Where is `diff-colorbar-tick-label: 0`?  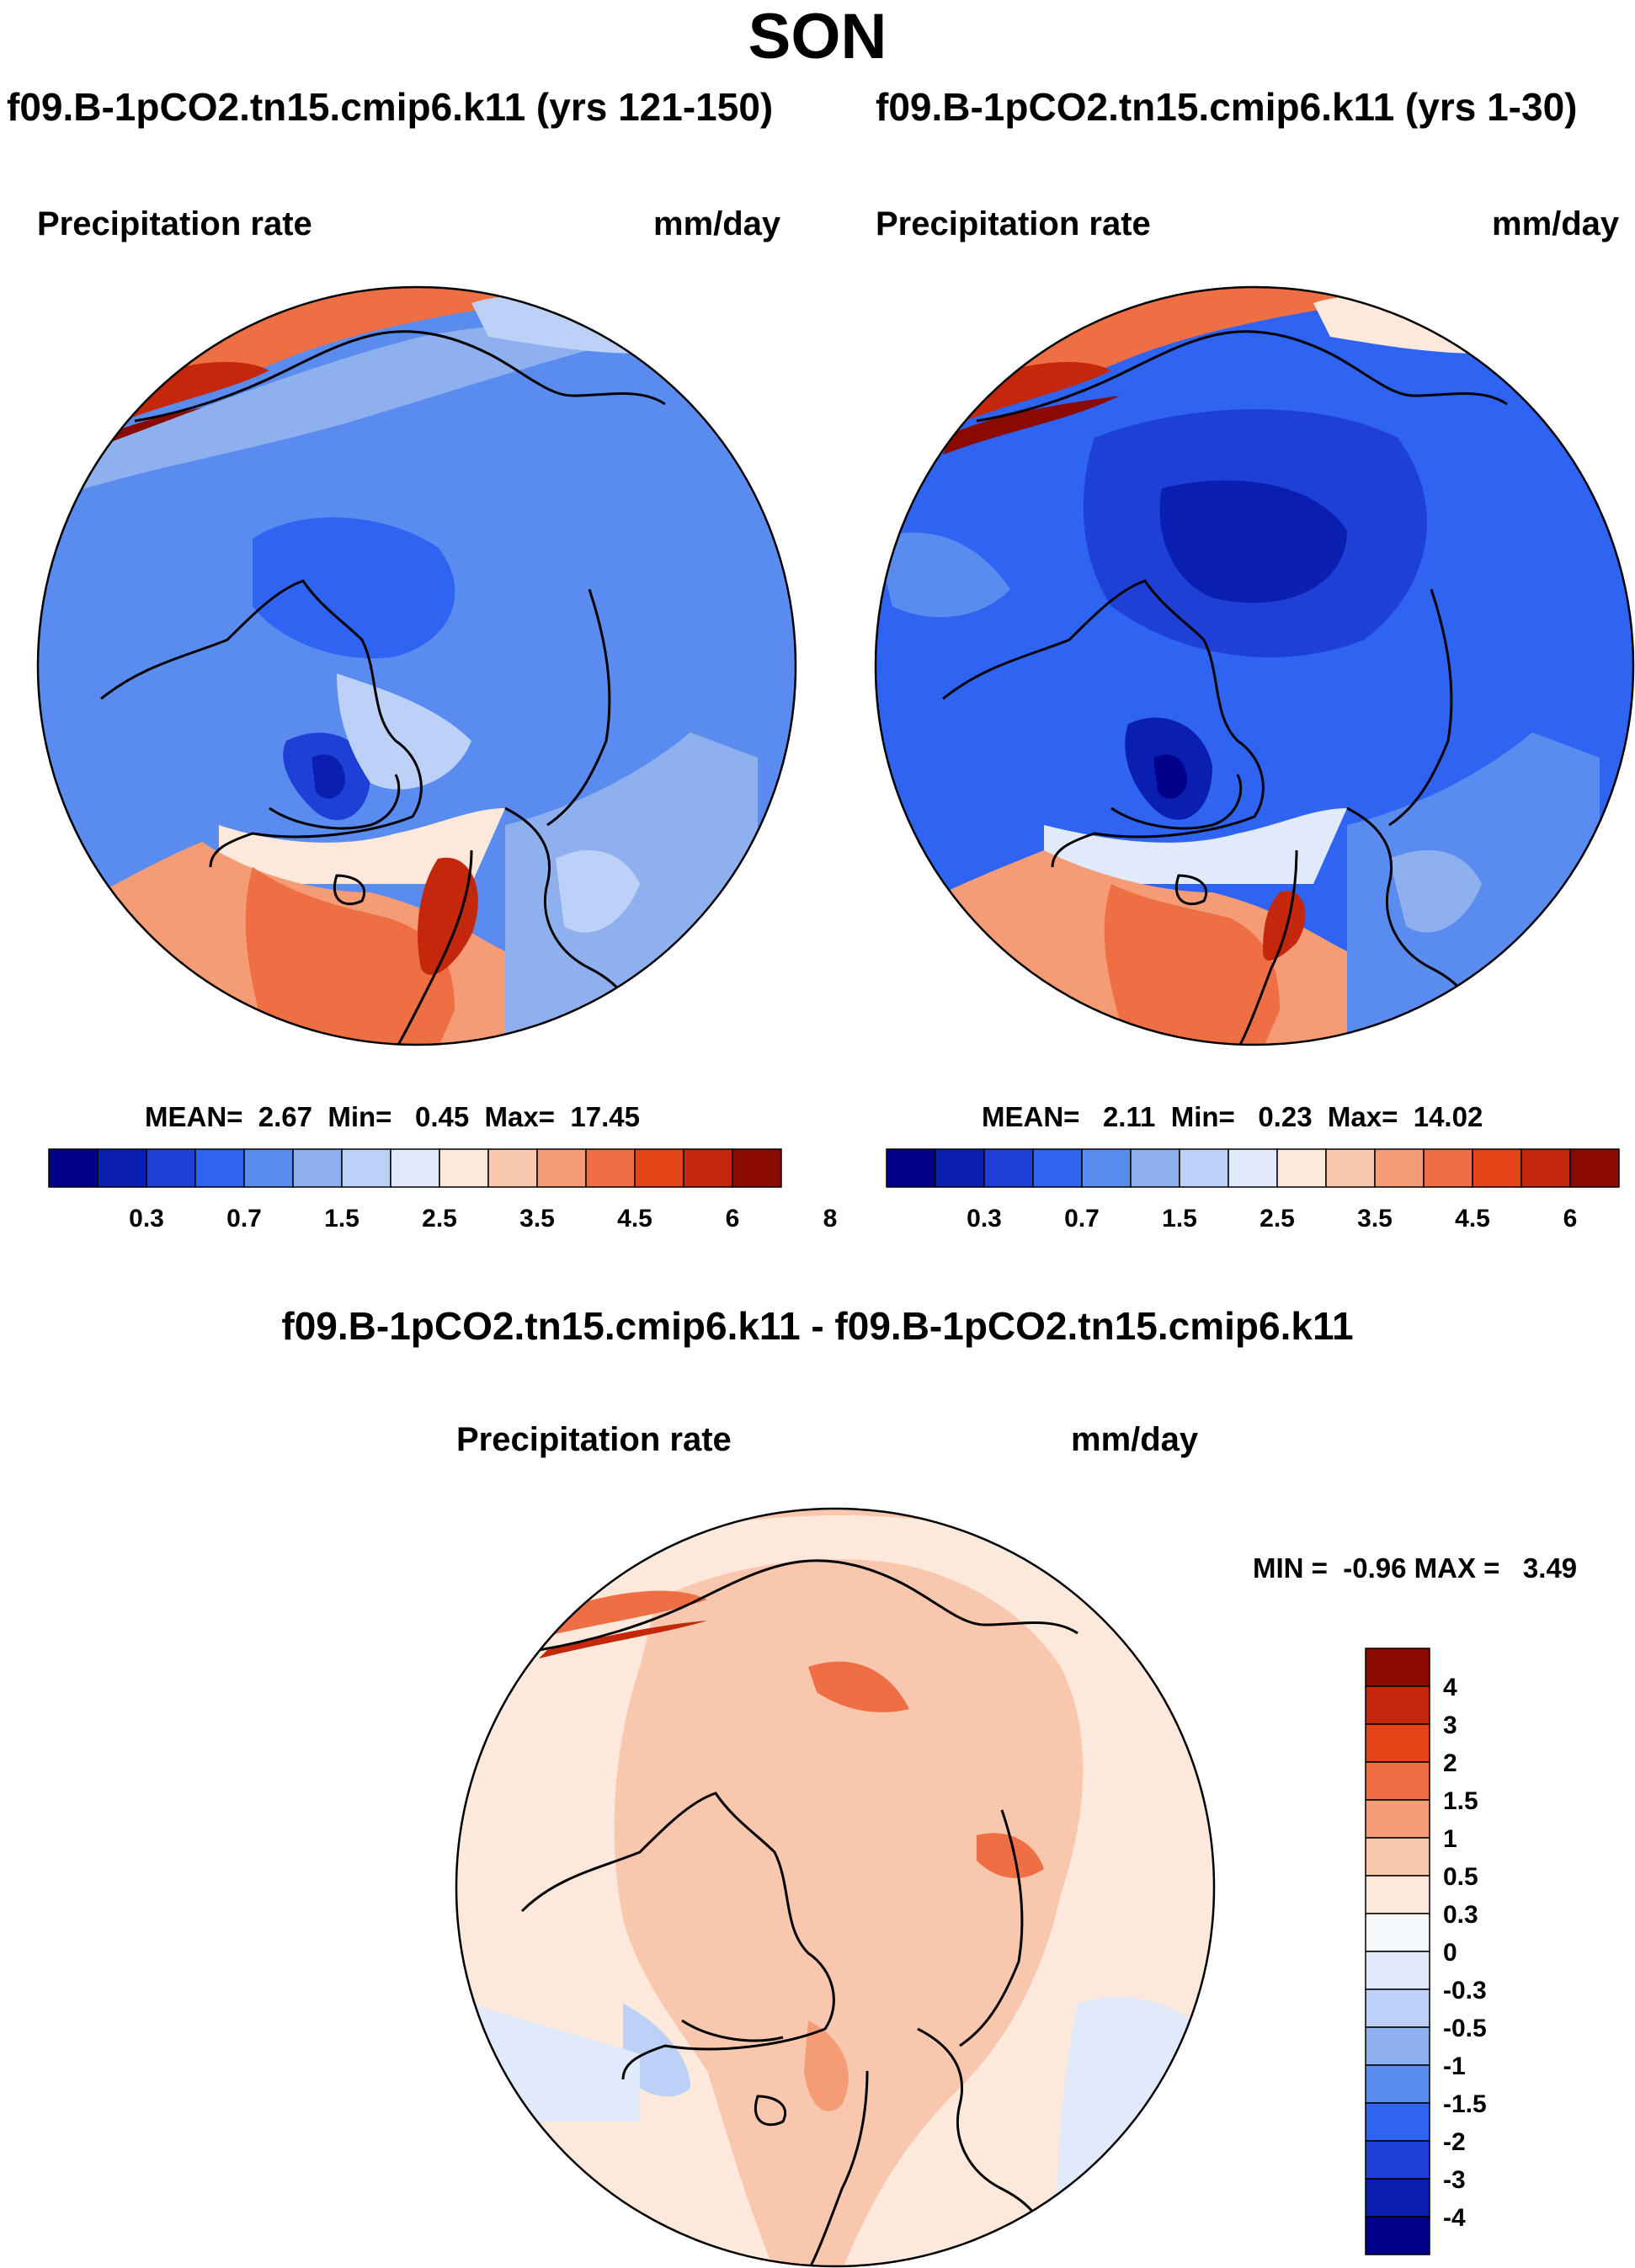
diff-colorbar-tick-label: 0 is located at coordinates (1450, 1953).